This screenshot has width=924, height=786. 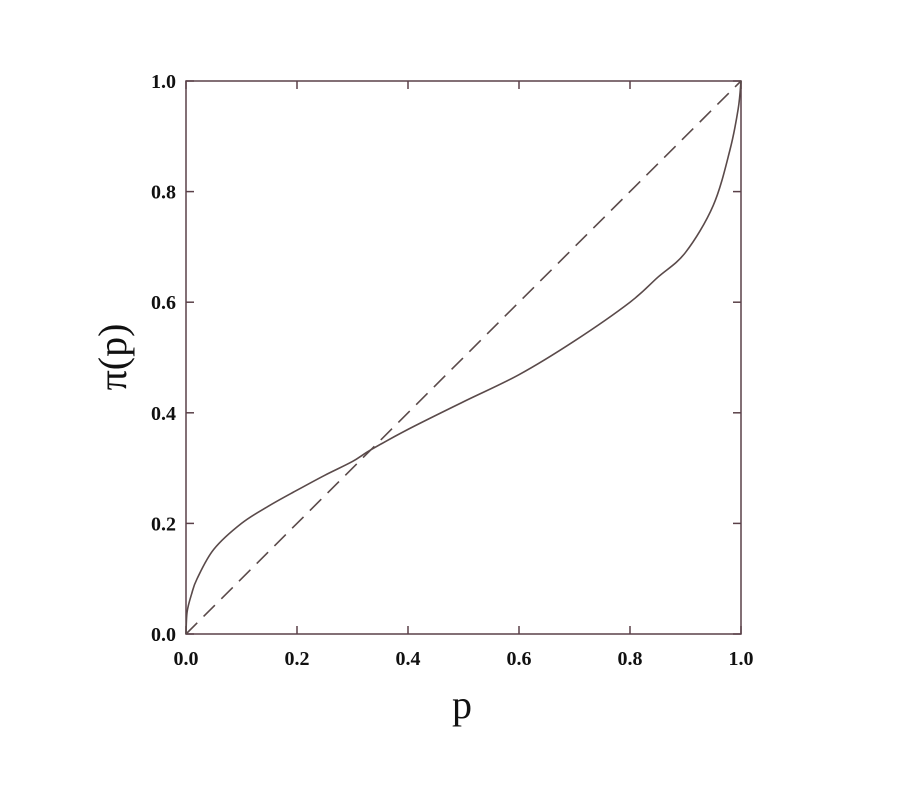 What do you see at coordinates (519, 659) in the screenshot?
I see `x-tick-label: 0.6` at bounding box center [519, 659].